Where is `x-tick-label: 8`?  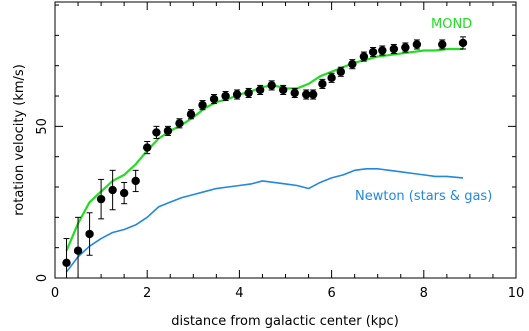 x-tick-label: 8 is located at coordinates (424, 293).